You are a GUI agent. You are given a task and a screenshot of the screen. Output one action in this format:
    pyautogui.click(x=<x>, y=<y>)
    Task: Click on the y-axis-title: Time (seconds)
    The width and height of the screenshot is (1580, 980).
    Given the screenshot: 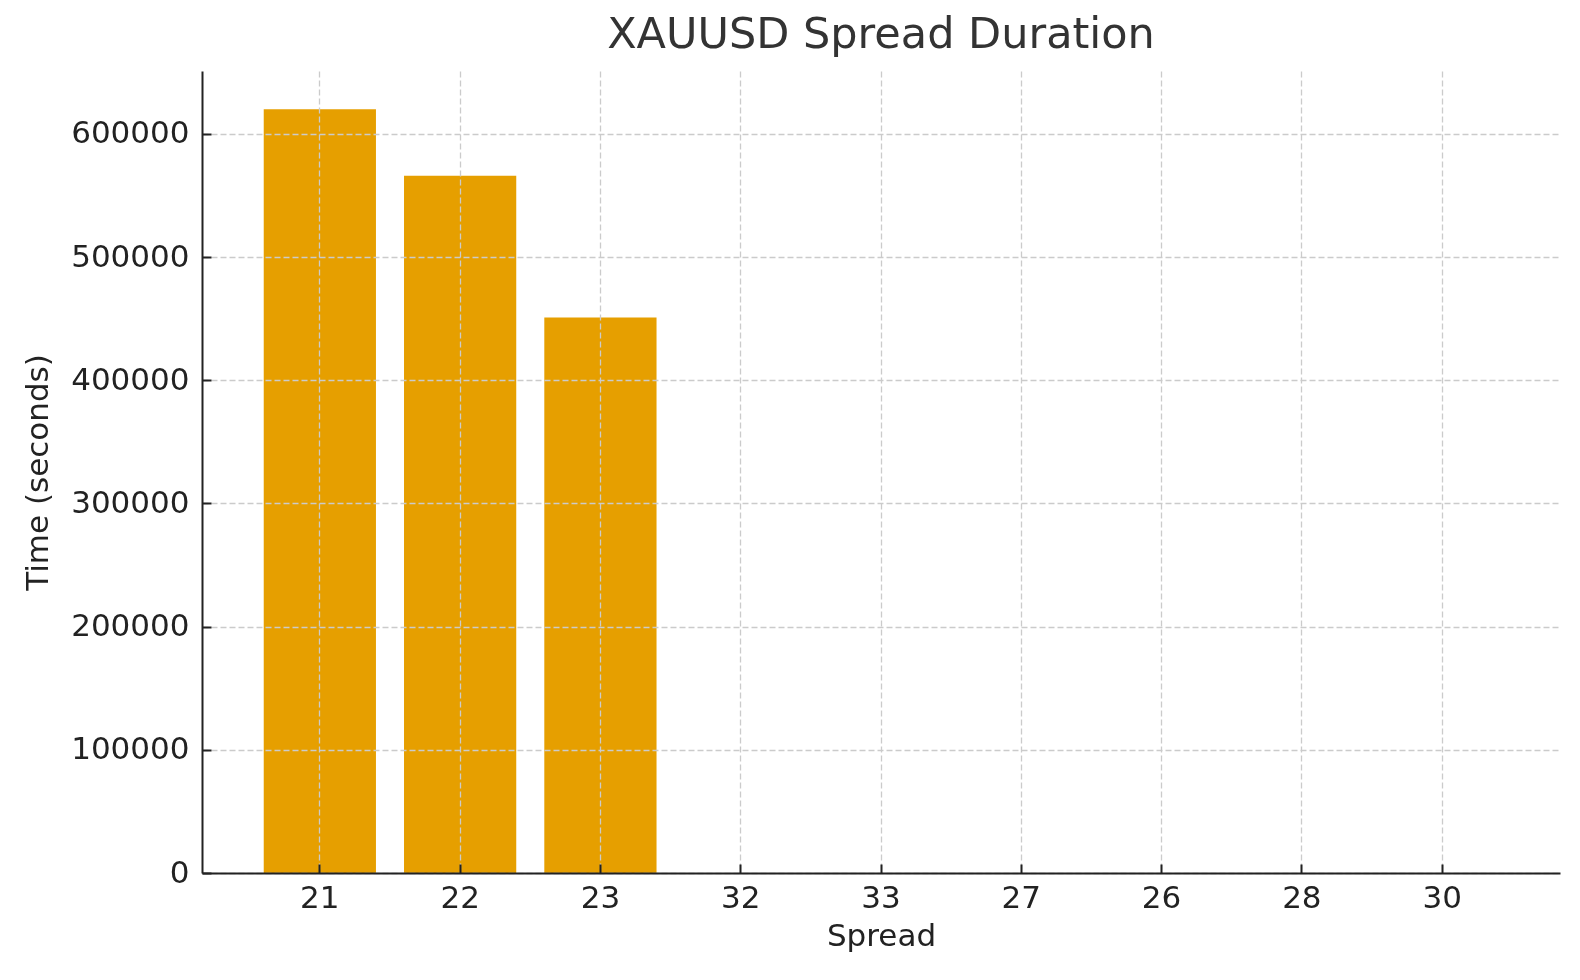 What is the action you would take?
    pyautogui.click(x=37, y=473)
    